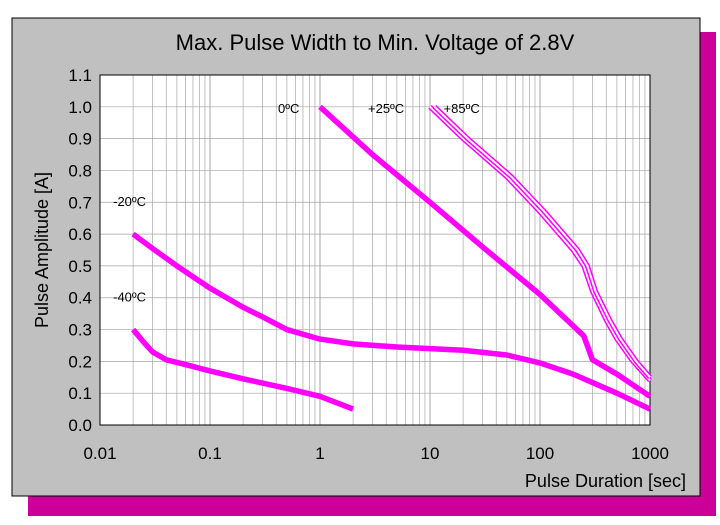 The image size is (720, 525). I want to click on y-tick-label: 0.6, so click(80, 234).